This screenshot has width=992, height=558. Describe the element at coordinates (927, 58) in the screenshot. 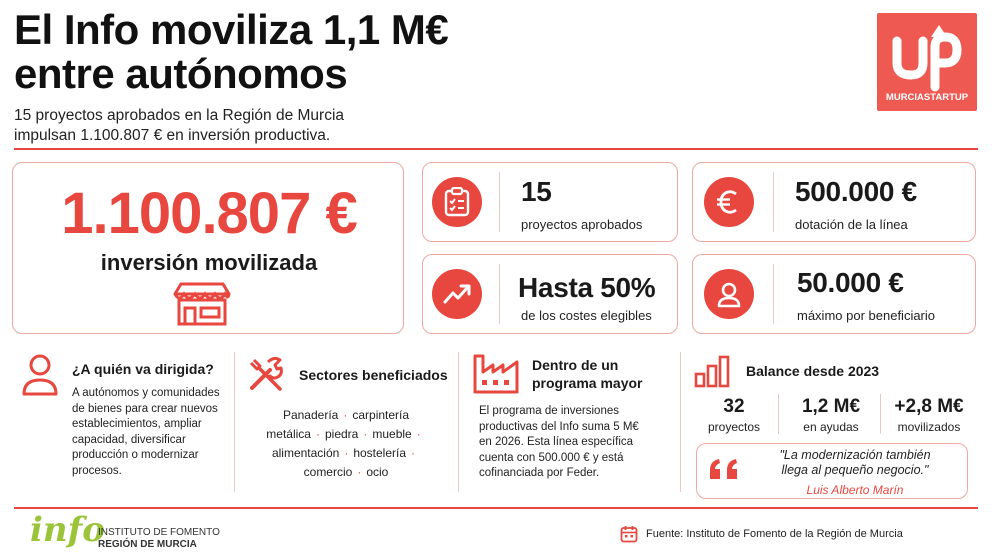

I see `startup-up-logo` at that location.